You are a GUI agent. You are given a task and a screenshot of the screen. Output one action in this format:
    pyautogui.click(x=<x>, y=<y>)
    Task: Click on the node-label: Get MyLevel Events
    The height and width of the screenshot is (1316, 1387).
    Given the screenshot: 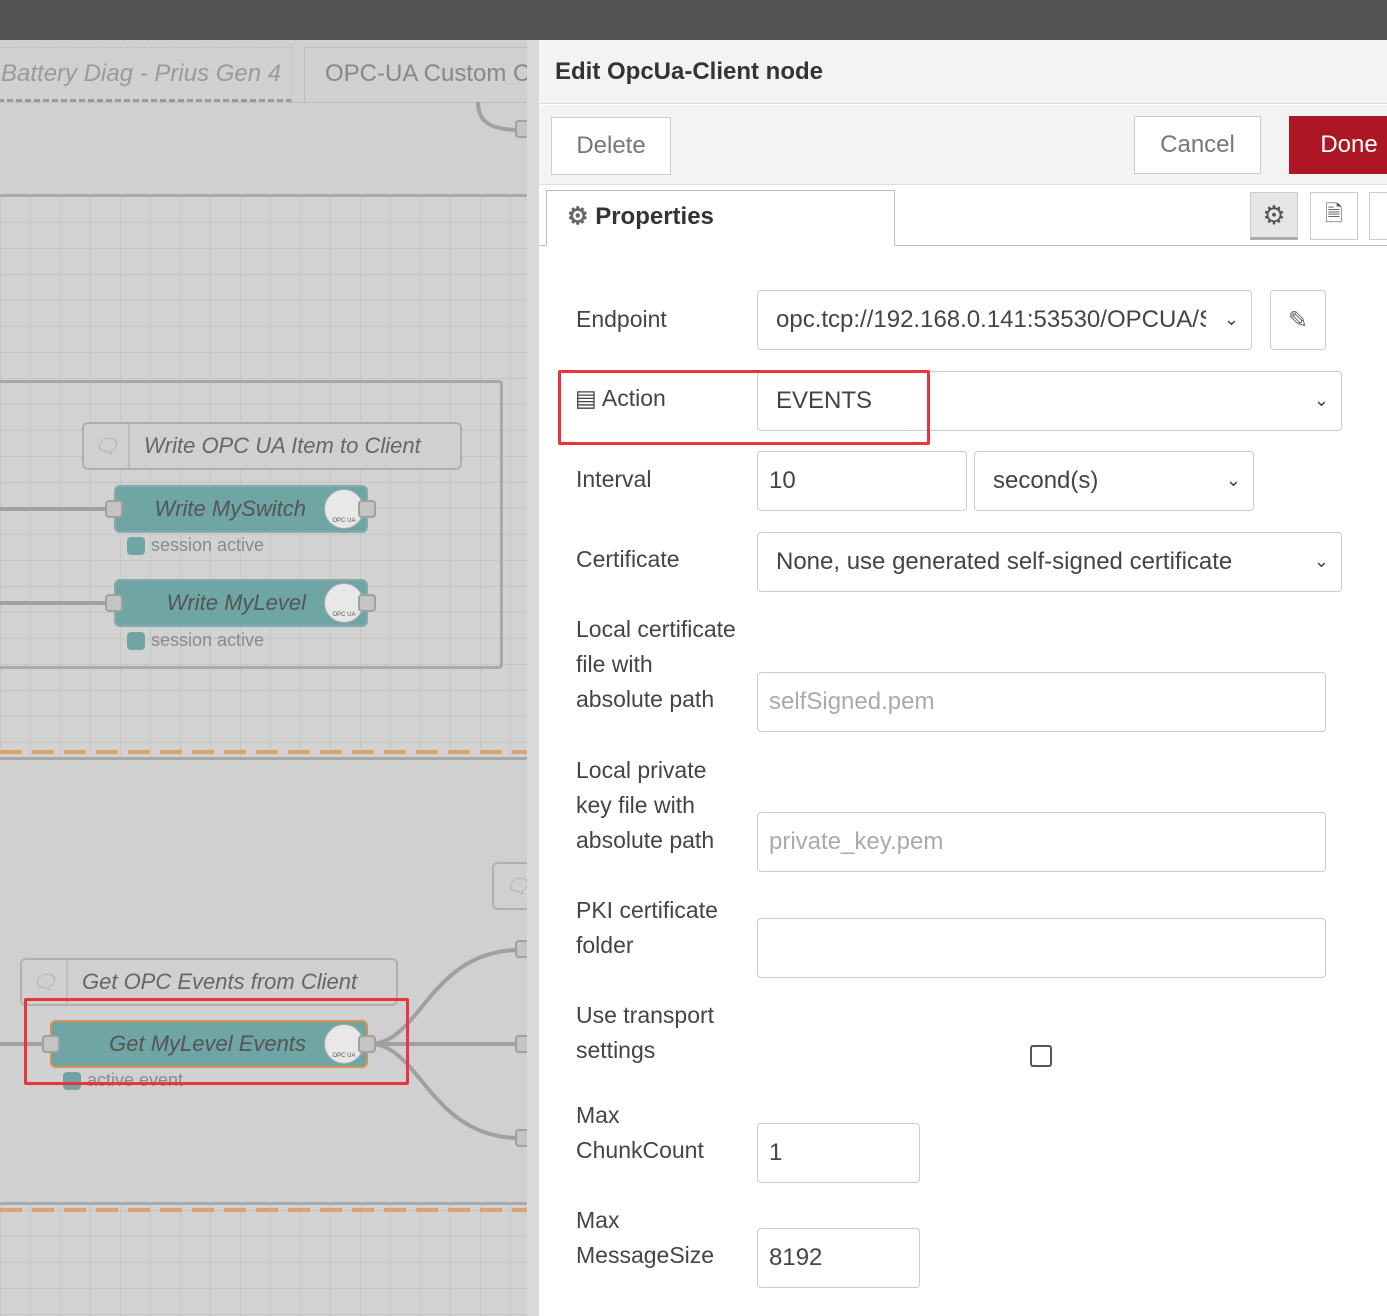 What is the action you would take?
    pyautogui.click(x=207, y=1043)
    